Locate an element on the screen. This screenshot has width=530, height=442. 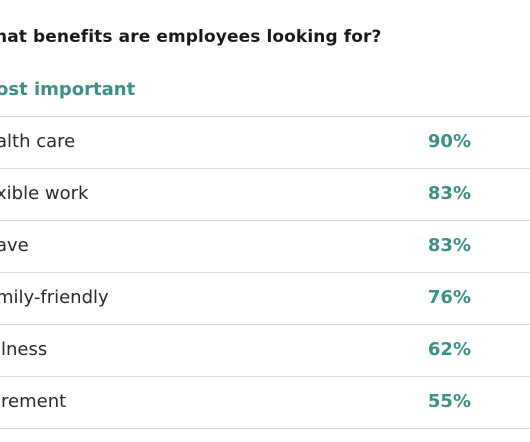
row-label: llness is located at coordinates (24, 349).